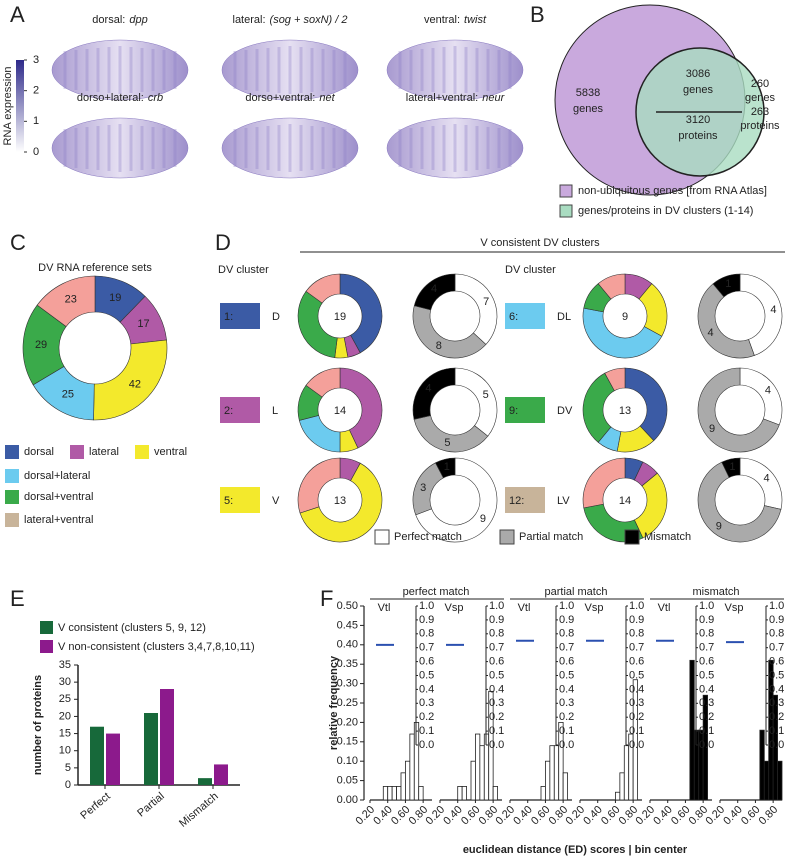 The height and width of the screenshot is (859, 789). What do you see at coordinates (384, 608) in the screenshot?
I see `inset-name: Vtl` at bounding box center [384, 608].